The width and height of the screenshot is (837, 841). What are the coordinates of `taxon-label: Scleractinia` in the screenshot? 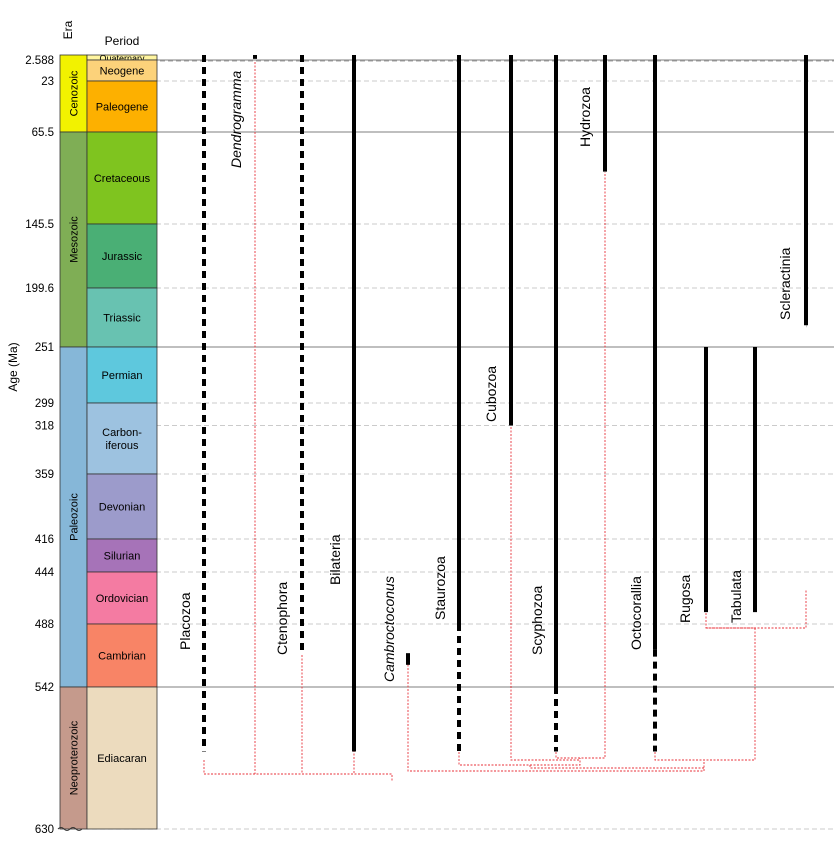 It's located at (785, 283).